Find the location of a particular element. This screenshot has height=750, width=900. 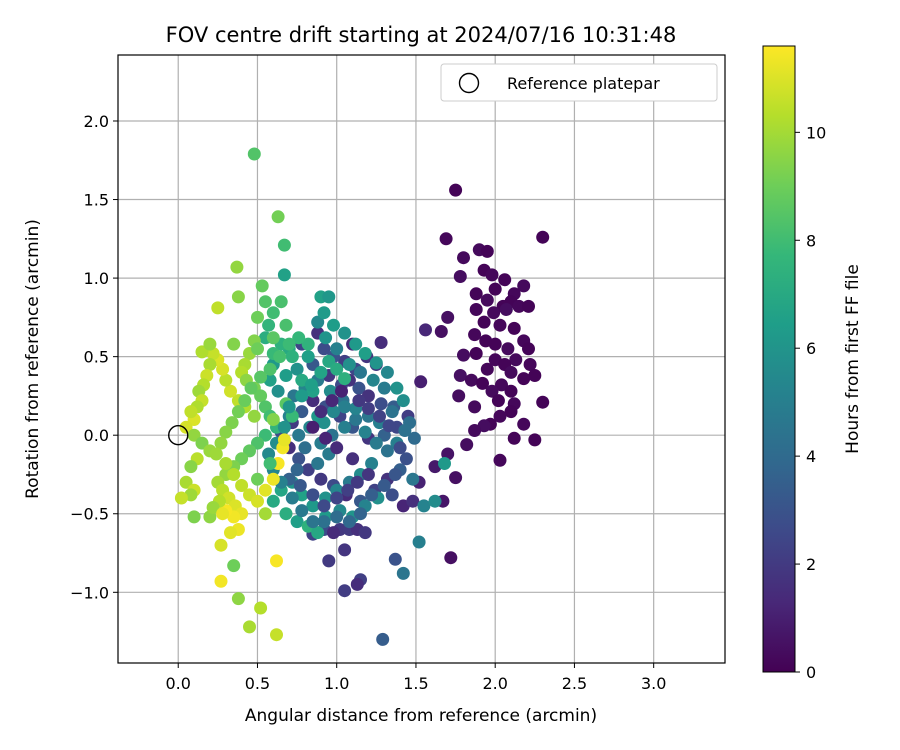

y-tick-label: 0.5 is located at coordinates (96, 357).